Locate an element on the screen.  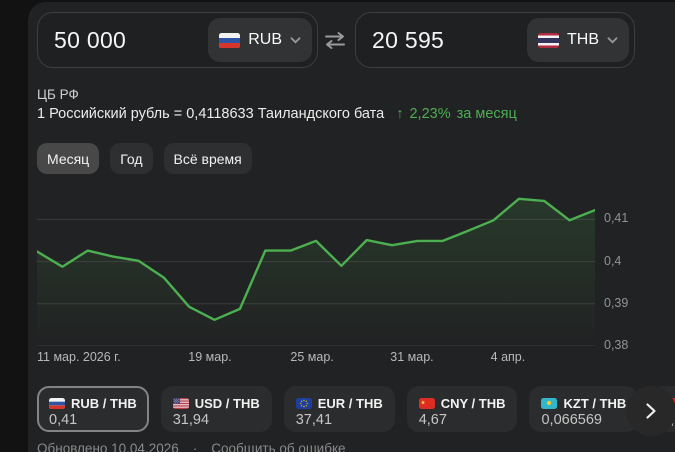
chip-pair-value: 37,41 is located at coordinates (314, 419).